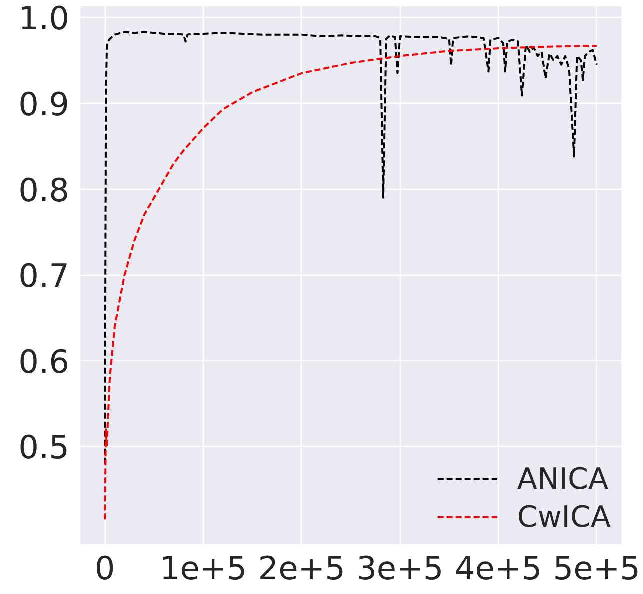 This screenshot has height=594, width=643. I want to click on x-tick-label: 3e+5, so click(400, 569).